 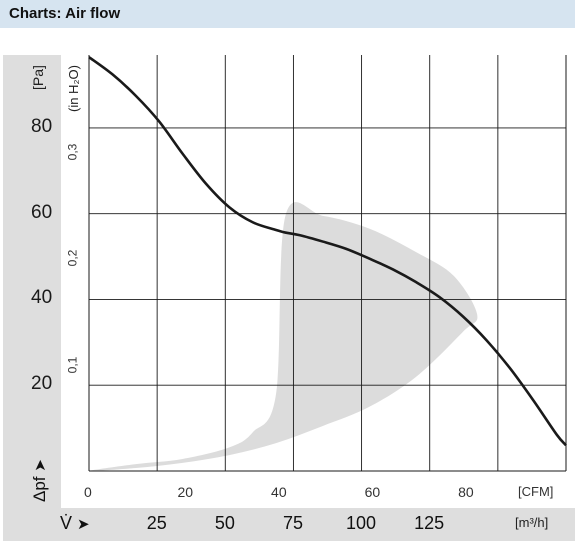 What do you see at coordinates (72, 151) in the screenshot?
I see `y-tick-inh2o: 0,3` at bounding box center [72, 151].